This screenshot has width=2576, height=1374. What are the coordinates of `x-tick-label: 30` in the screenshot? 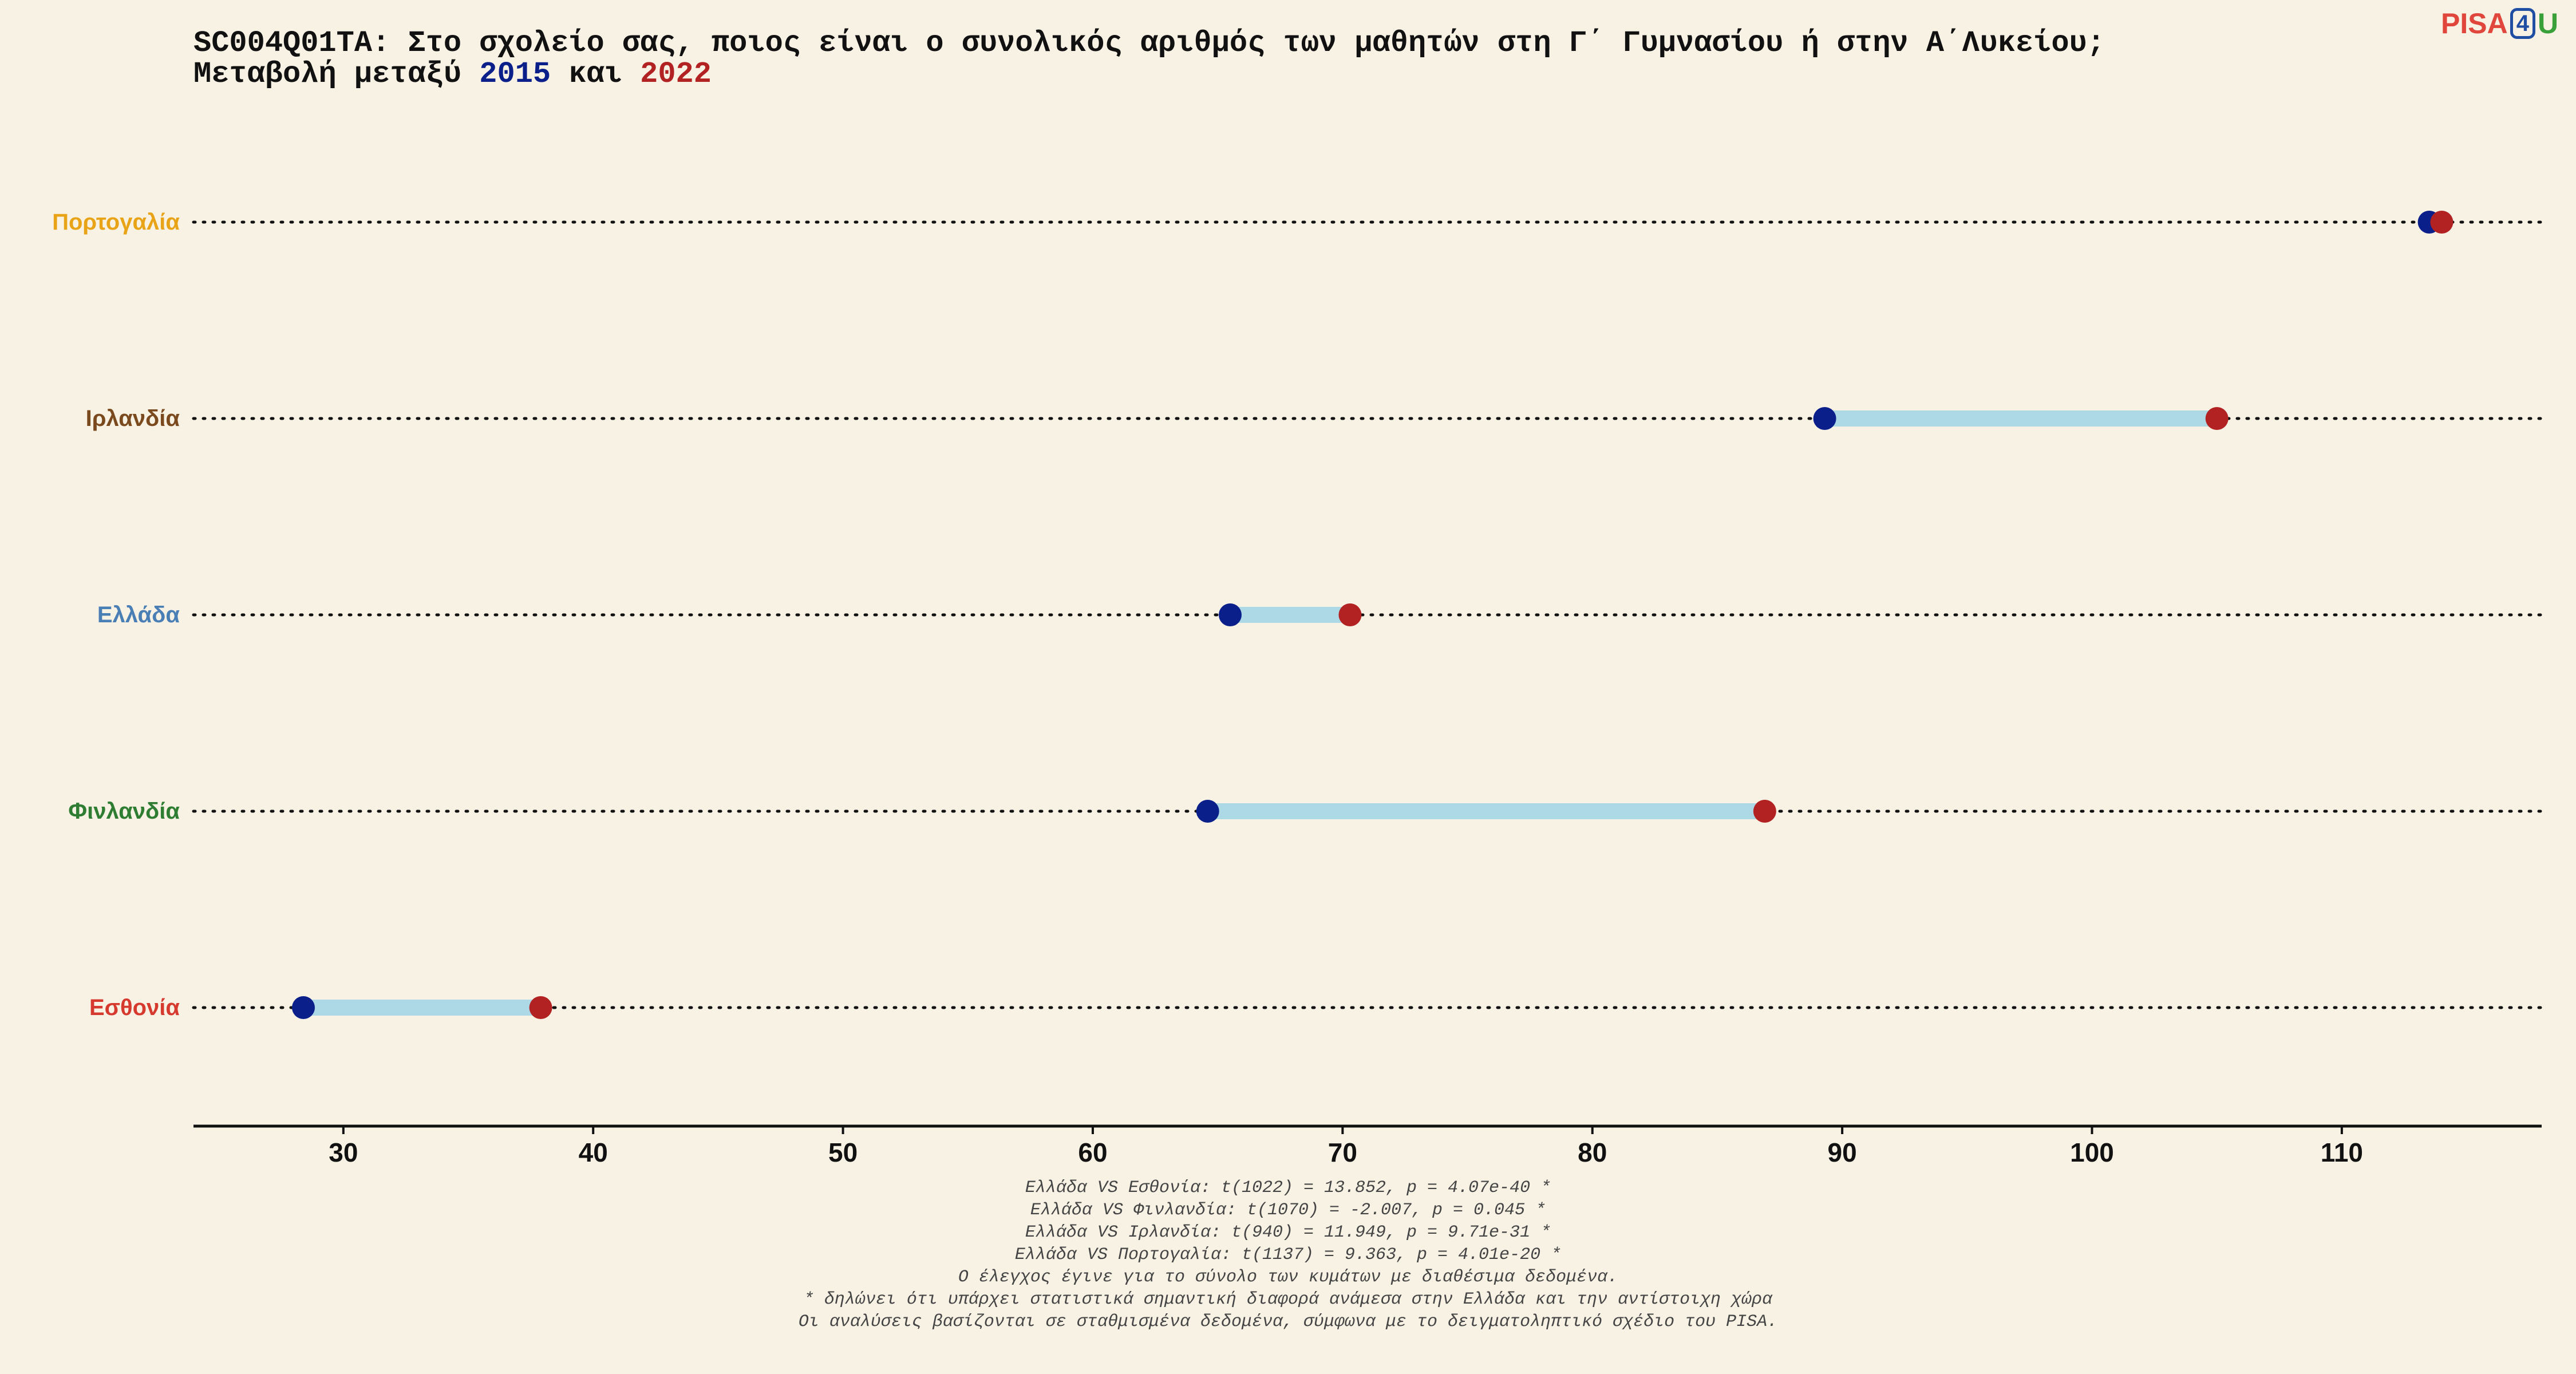 It's located at (343, 1152).